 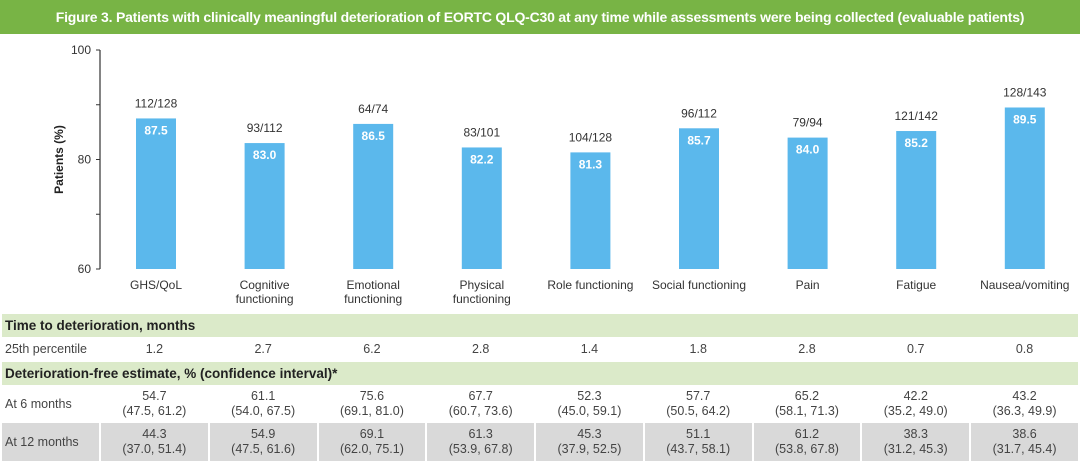 I want to click on category-label: Physical functioning, so click(x=482, y=292).